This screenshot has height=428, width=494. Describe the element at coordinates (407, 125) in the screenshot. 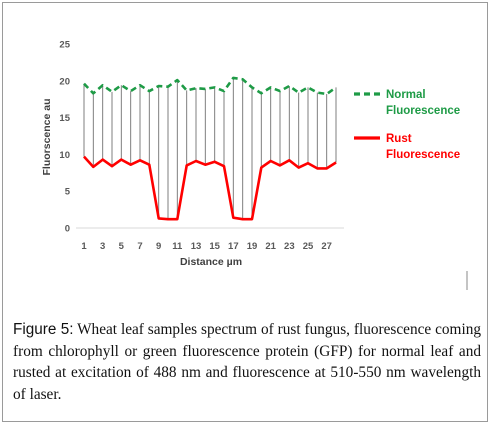

I see `legend: Normal Fluorescence Rust Fluorescence` at that location.